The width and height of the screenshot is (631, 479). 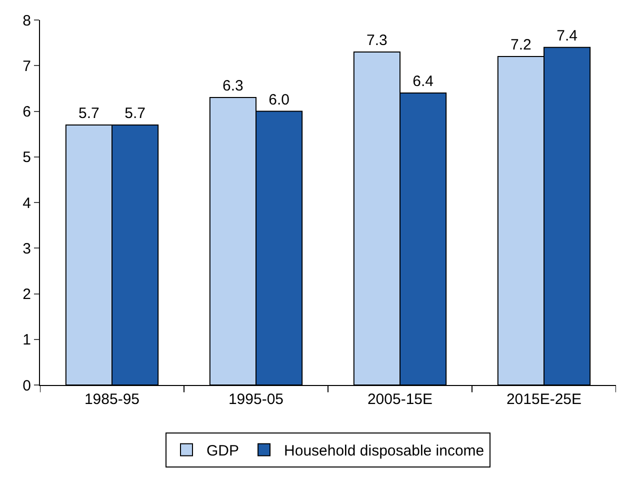 I want to click on y-tick-label: 2, so click(x=26, y=294).